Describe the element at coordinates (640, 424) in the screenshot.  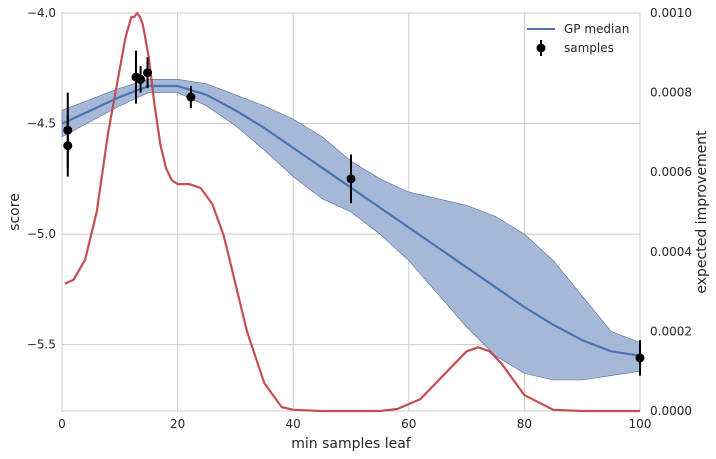
I see `x-tick-label: 100` at that location.